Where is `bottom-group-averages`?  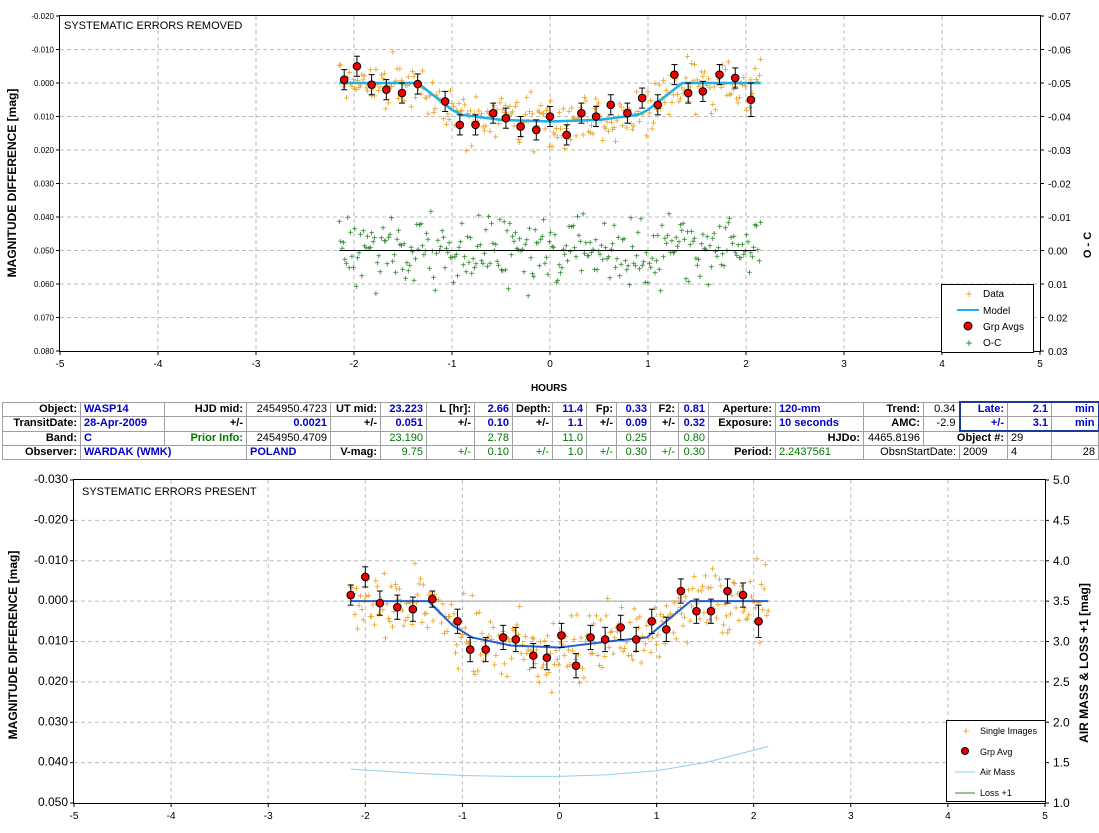 bottom-group-averages is located at coordinates (554, 622).